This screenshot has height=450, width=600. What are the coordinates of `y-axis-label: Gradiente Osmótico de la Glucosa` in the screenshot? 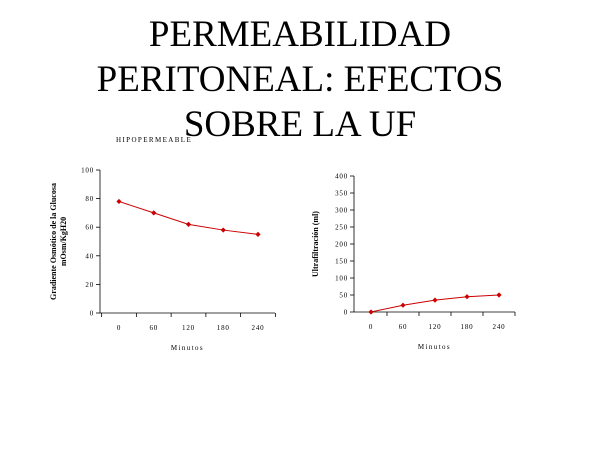 It's located at (53, 241).